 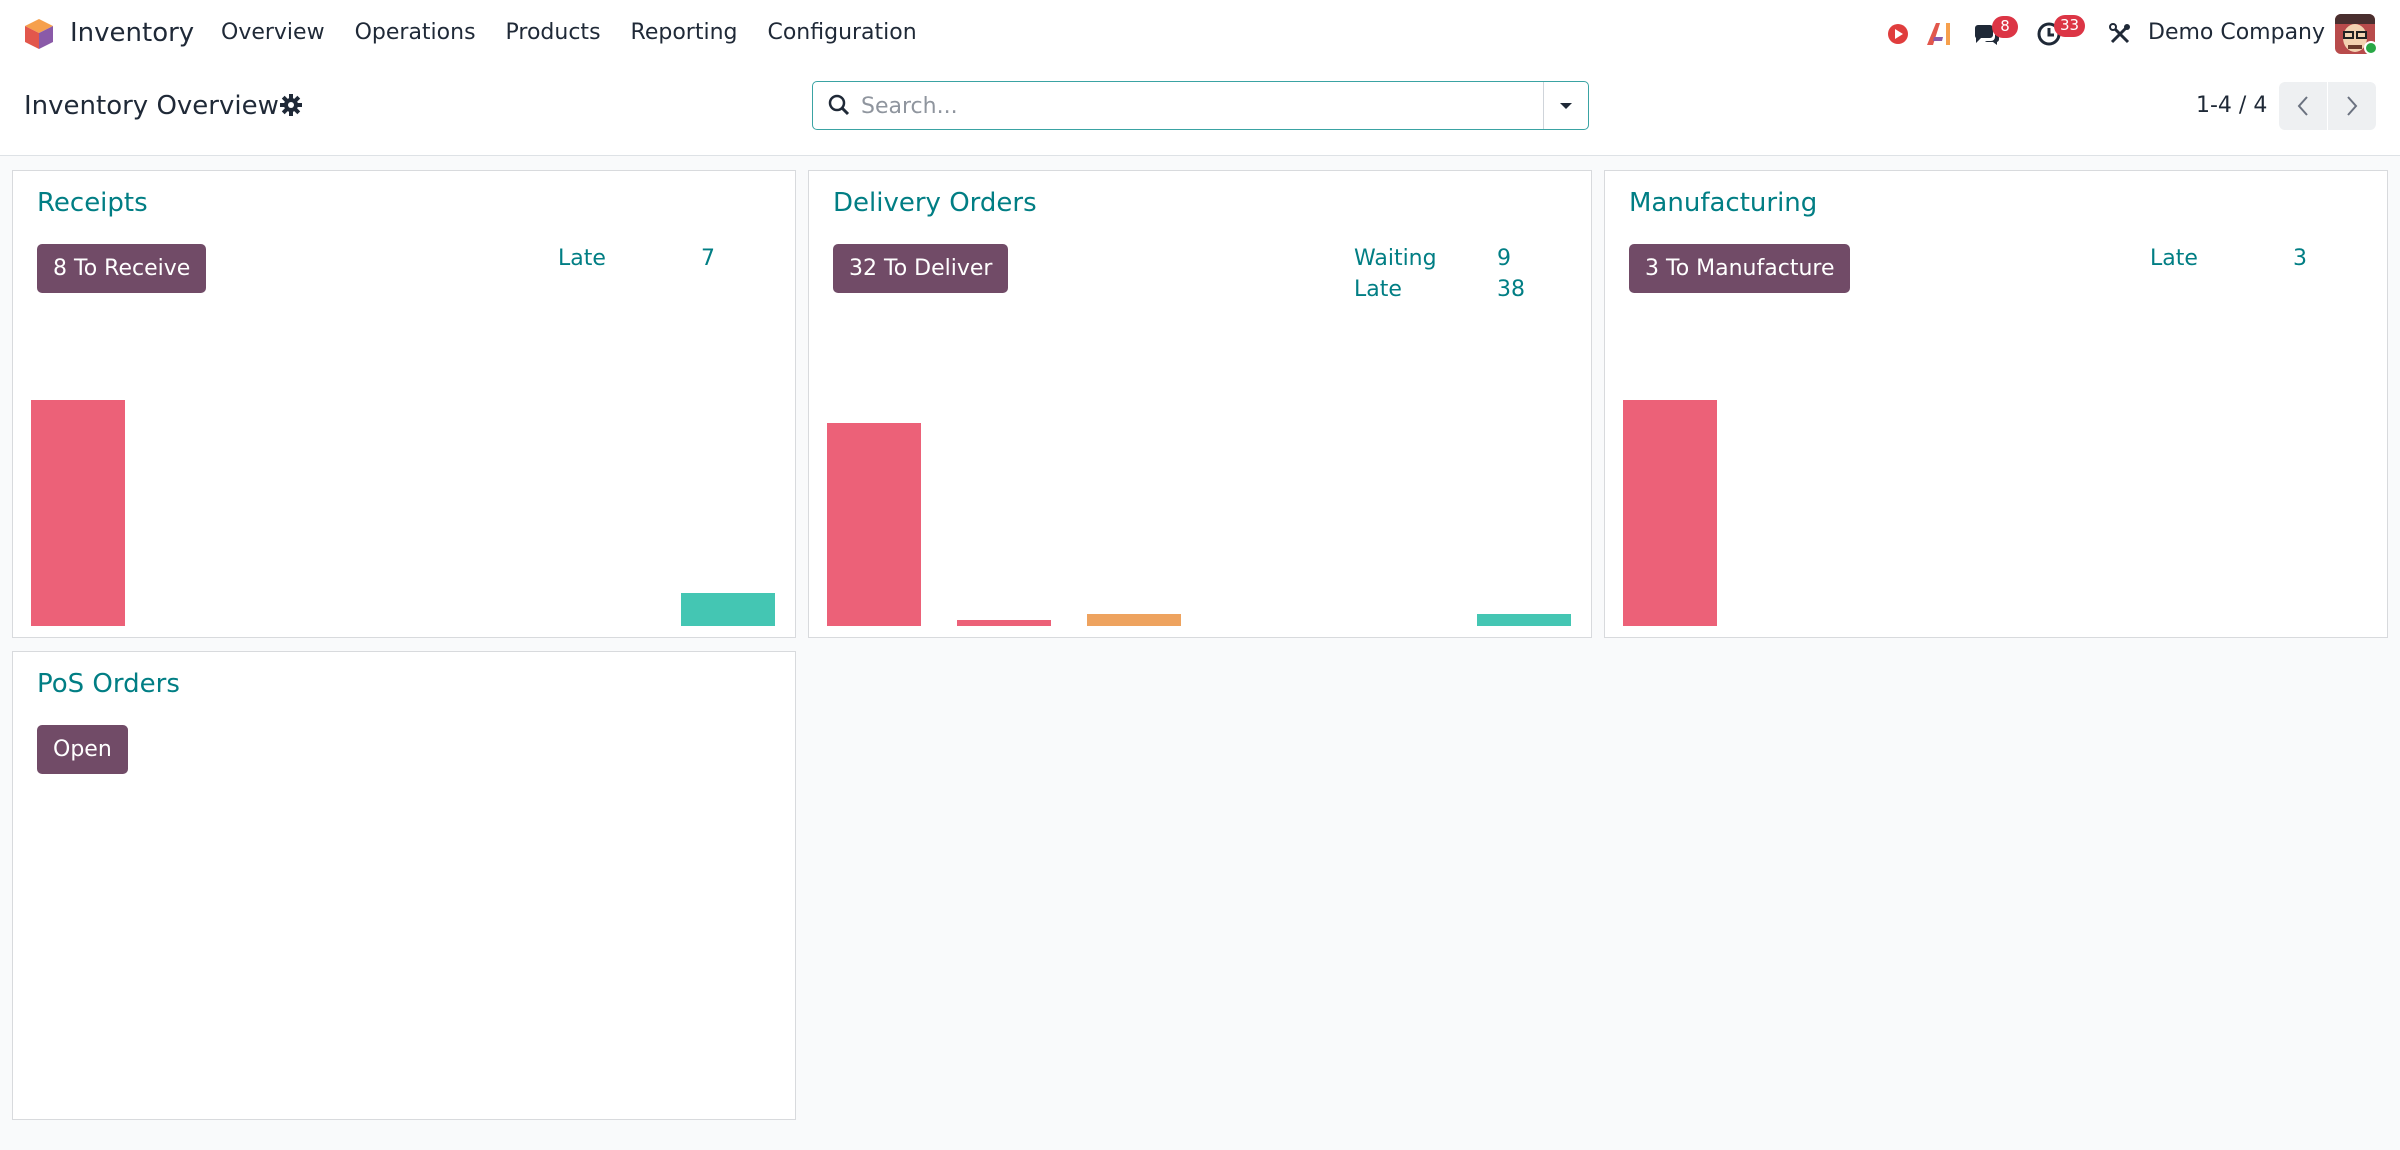 I want to click on chevron-left-icon, so click(x=2302, y=106).